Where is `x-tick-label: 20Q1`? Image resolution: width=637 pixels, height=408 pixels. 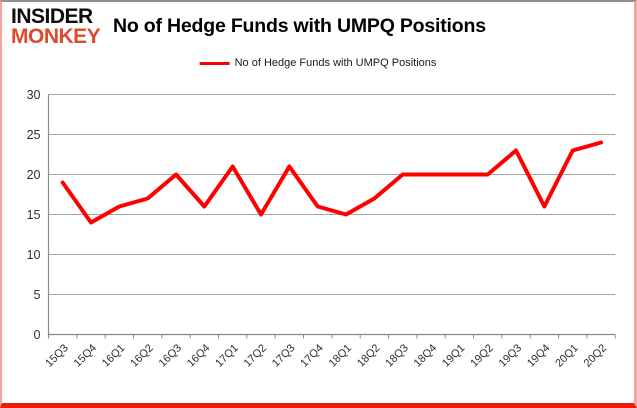
x-tick-label: 20Q1 is located at coordinates (567, 356).